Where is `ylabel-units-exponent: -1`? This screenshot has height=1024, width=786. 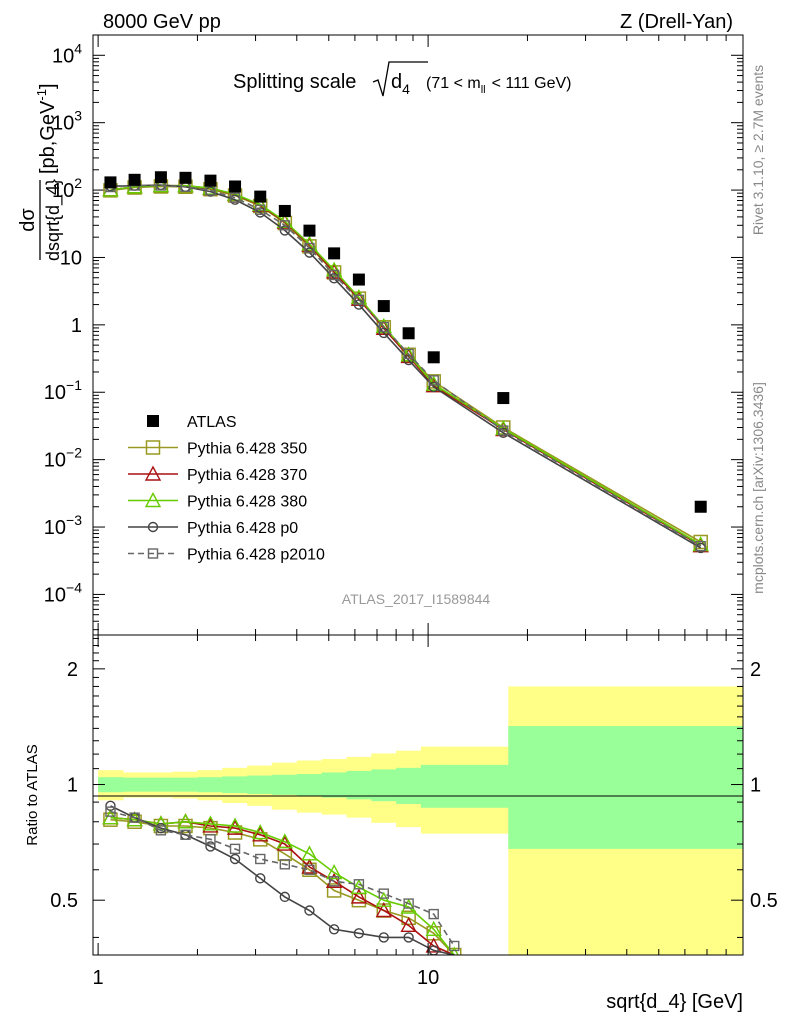
ylabel-units-exponent: -1 is located at coordinates (41, 95).